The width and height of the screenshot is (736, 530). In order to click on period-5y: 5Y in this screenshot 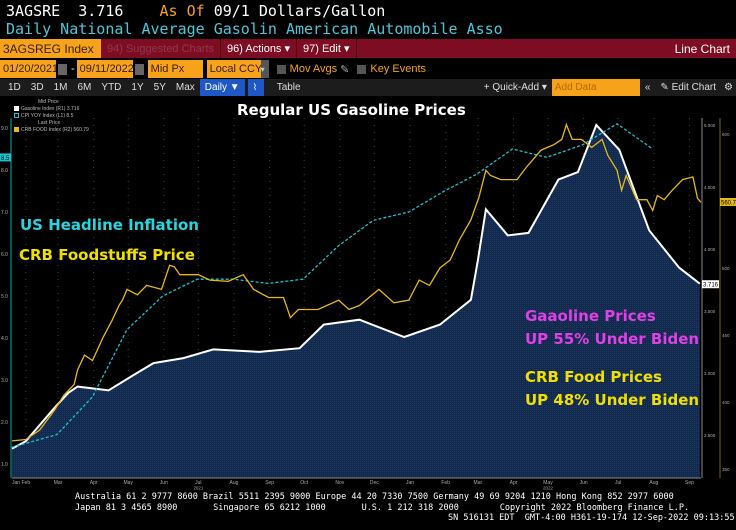, I will do `click(159, 87)`.